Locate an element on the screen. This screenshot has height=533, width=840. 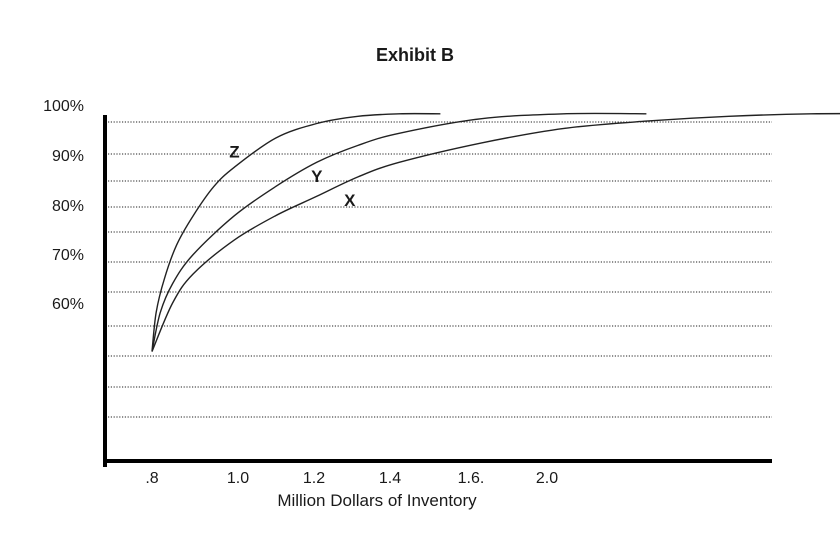
curve-label-y: Y is located at coordinates (317, 176).